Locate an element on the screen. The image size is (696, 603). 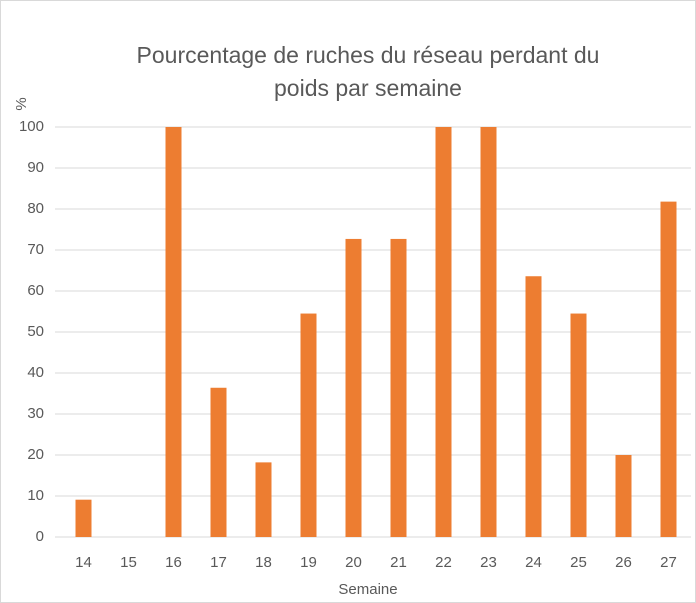
x-tick-label: 19 is located at coordinates (308, 562).